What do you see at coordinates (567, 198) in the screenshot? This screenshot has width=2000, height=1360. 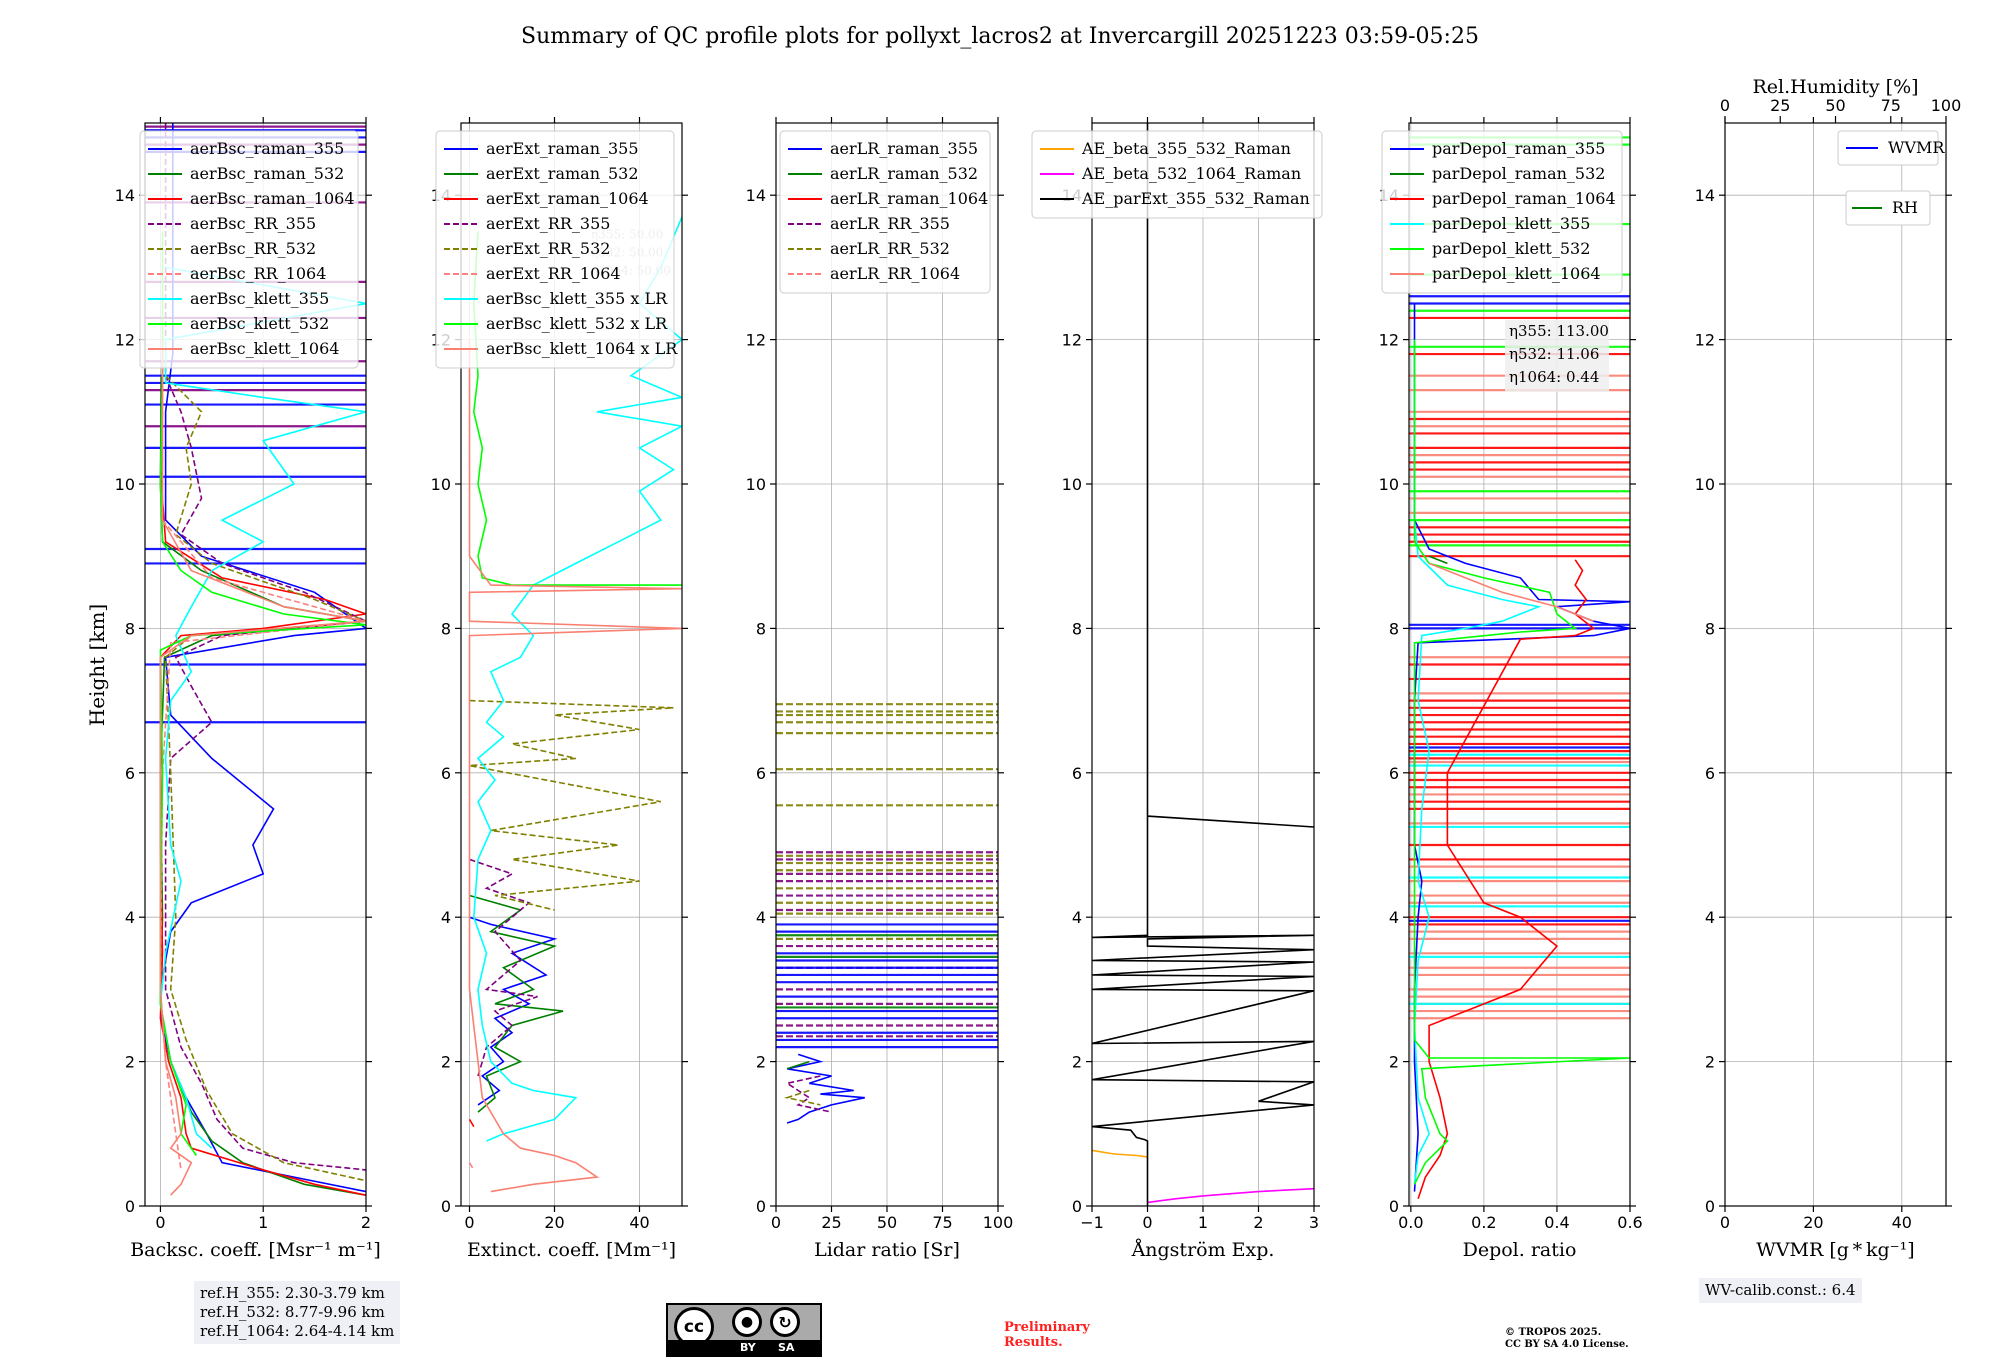 I see `legend-label: aerExt_raman_1064` at bounding box center [567, 198].